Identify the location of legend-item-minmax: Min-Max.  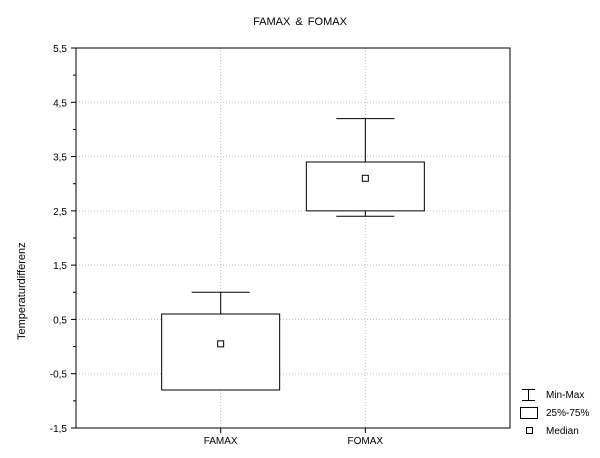
(553, 395).